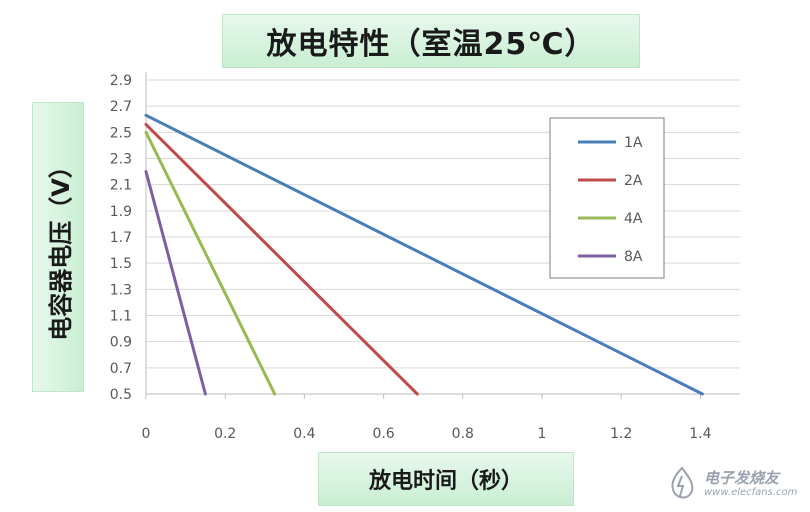  What do you see at coordinates (121, 212) in the screenshot?
I see `y-tick-label: 1.9` at bounding box center [121, 212].